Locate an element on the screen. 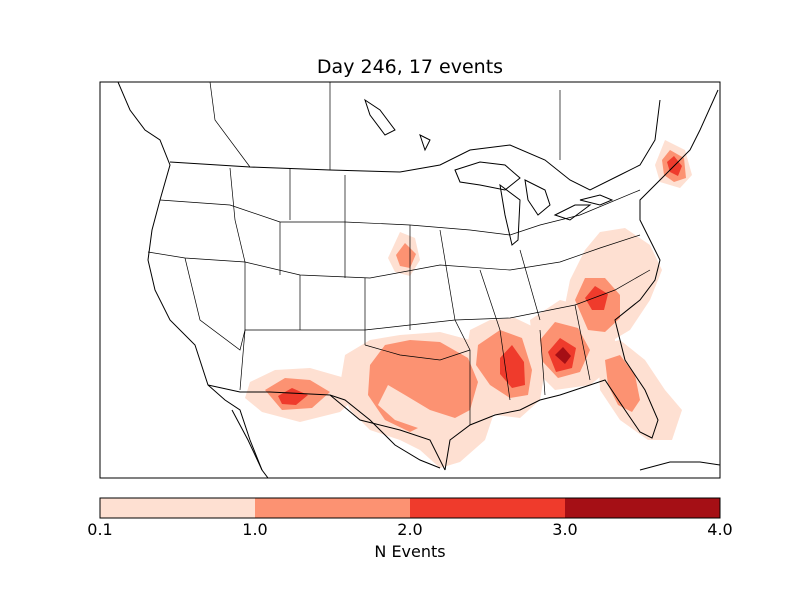  colorbar is located at coordinates (410, 508).